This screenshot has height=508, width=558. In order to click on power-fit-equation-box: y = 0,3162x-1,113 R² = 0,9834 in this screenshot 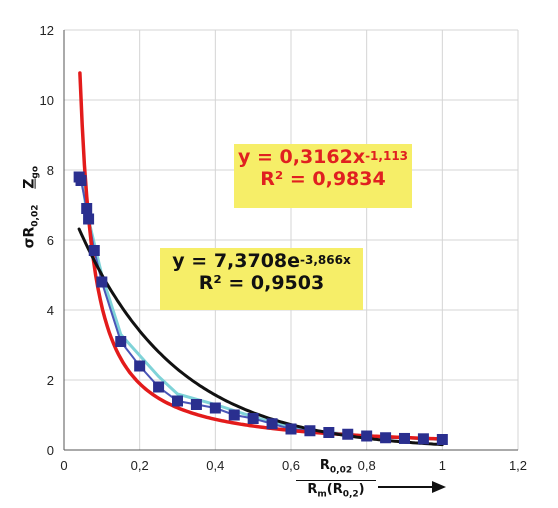, I will do `click(323, 176)`.